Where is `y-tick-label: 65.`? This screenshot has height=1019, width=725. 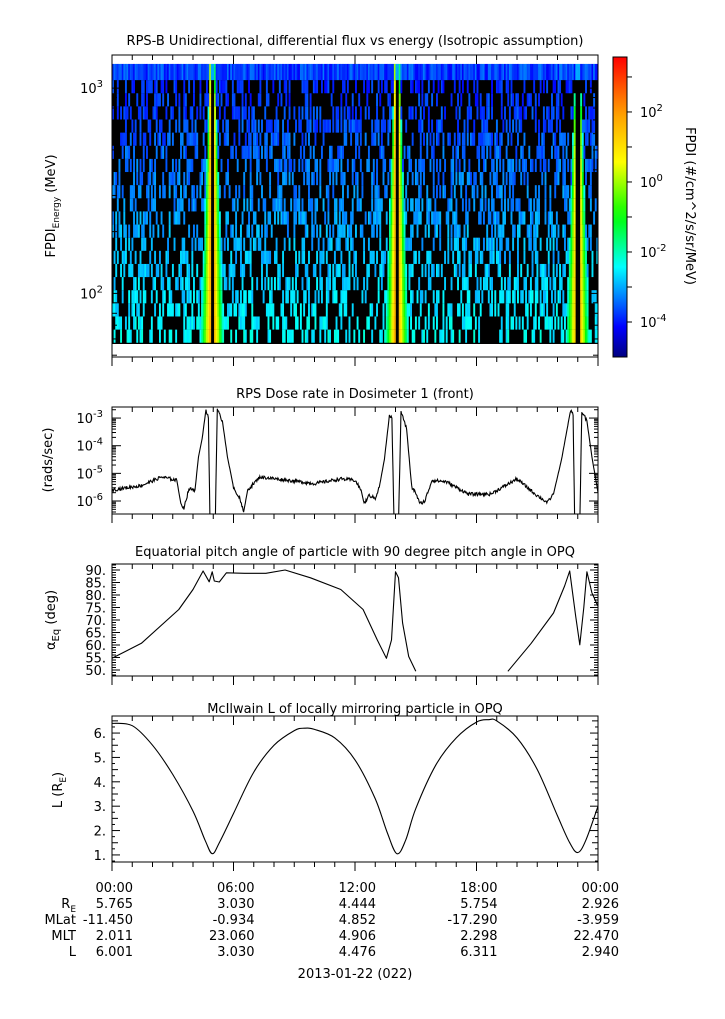
y-tick-label: 65. is located at coordinates (95, 634).